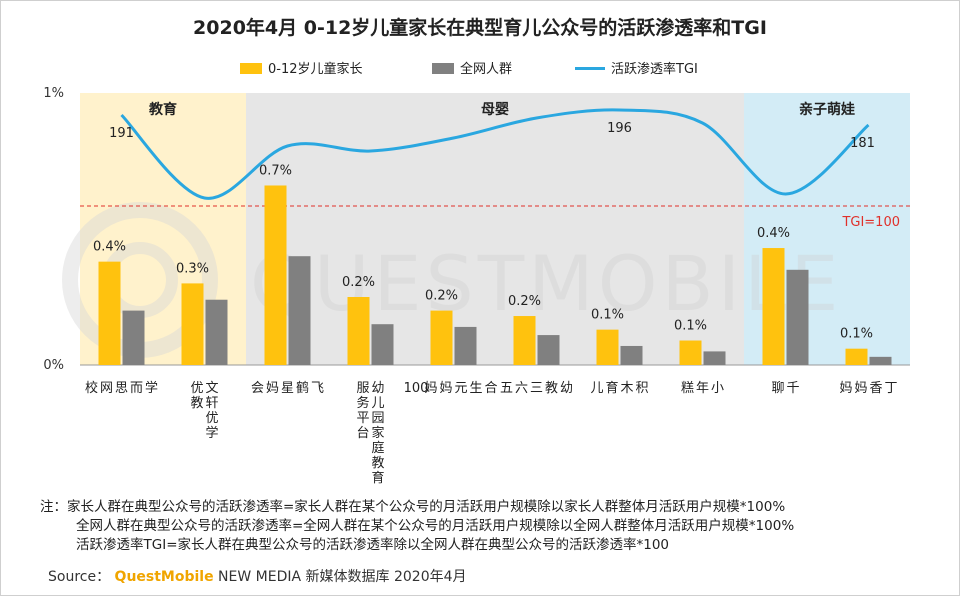  What do you see at coordinates (641, 388) in the screenshot?
I see `x-label-6-0-0: 积` at bounding box center [641, 388].